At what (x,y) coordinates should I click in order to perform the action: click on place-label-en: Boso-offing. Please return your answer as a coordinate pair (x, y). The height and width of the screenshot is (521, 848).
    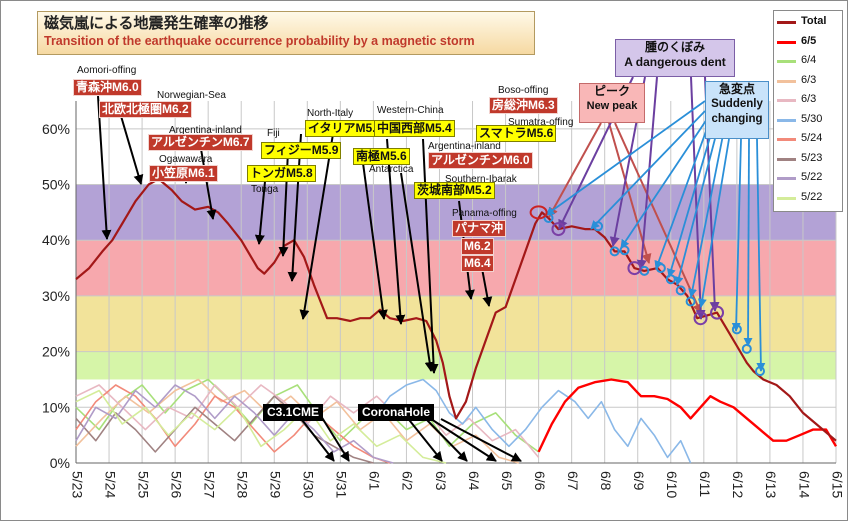
    Looking at the image, I should click on (523, 90).